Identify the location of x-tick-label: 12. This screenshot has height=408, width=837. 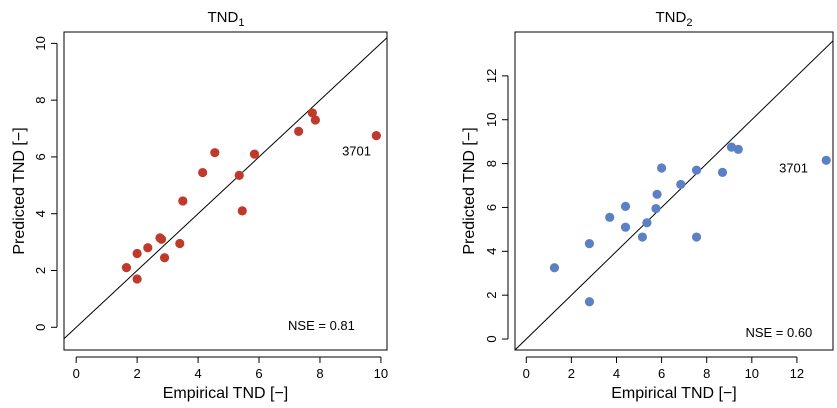
(797, 373).